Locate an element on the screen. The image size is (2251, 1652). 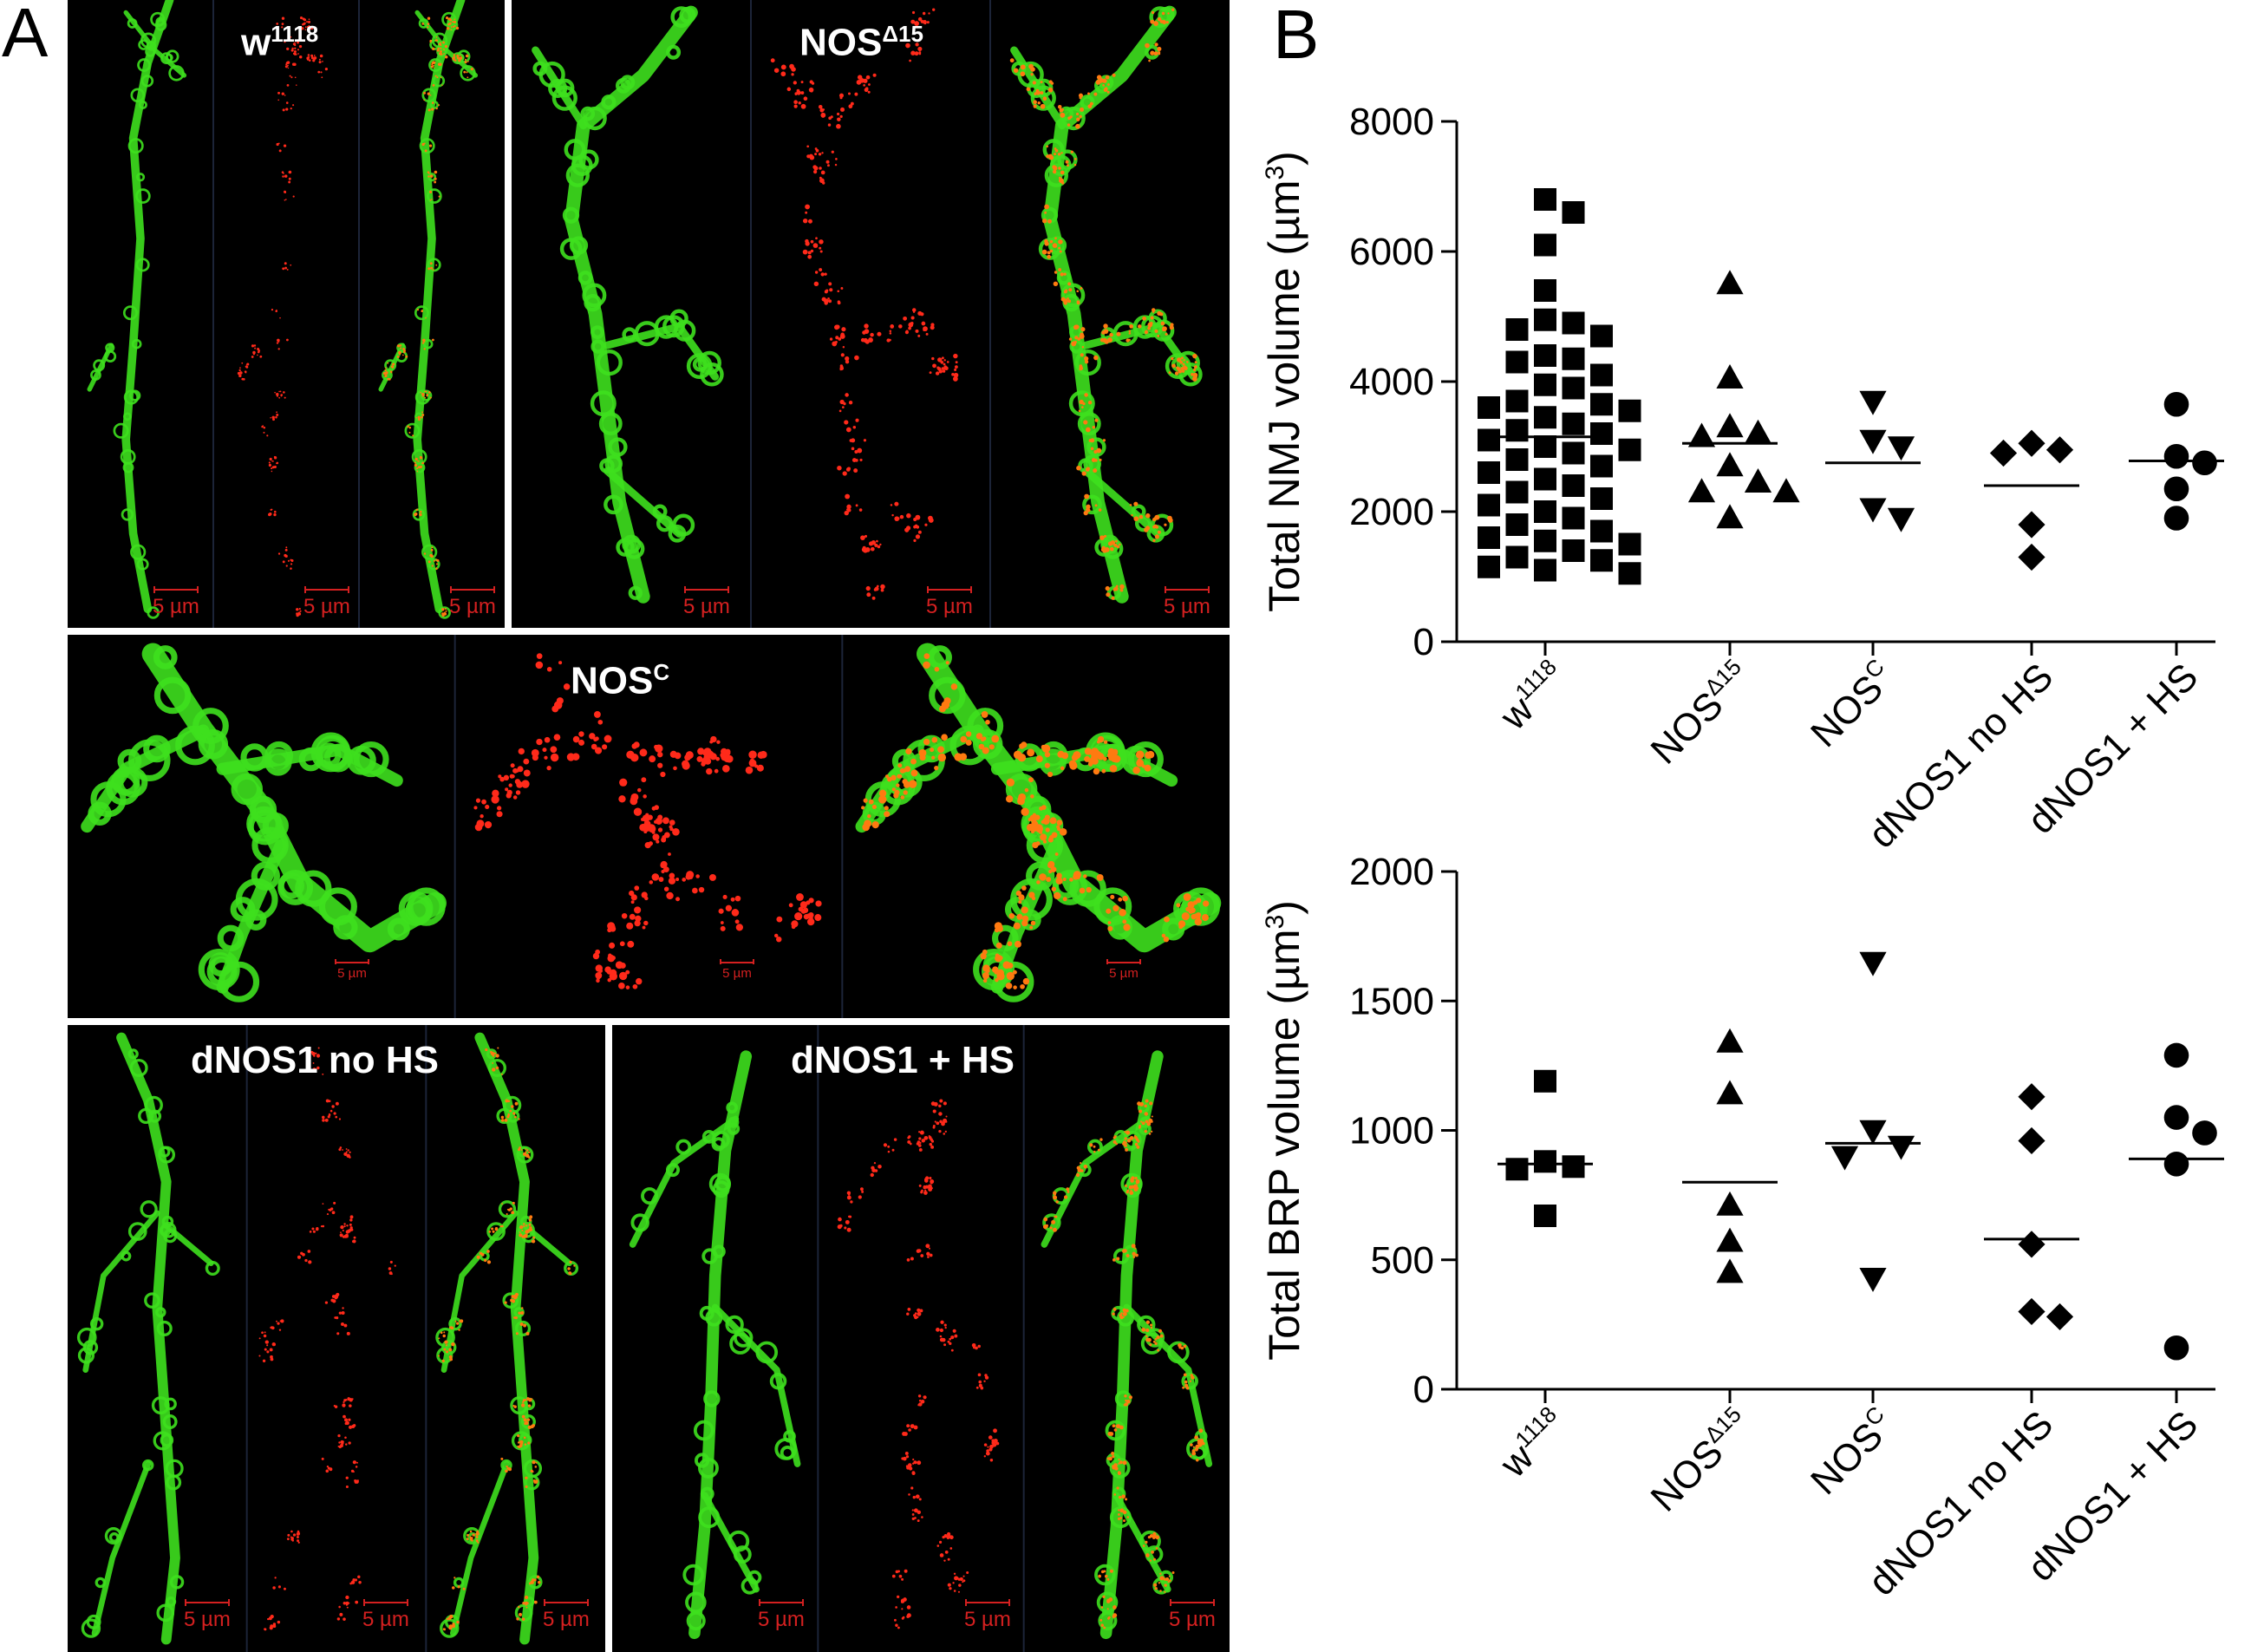
micrograph-w1118: w1118 5 µm 5 µm 5 µm is located at coordinates (286, 314).